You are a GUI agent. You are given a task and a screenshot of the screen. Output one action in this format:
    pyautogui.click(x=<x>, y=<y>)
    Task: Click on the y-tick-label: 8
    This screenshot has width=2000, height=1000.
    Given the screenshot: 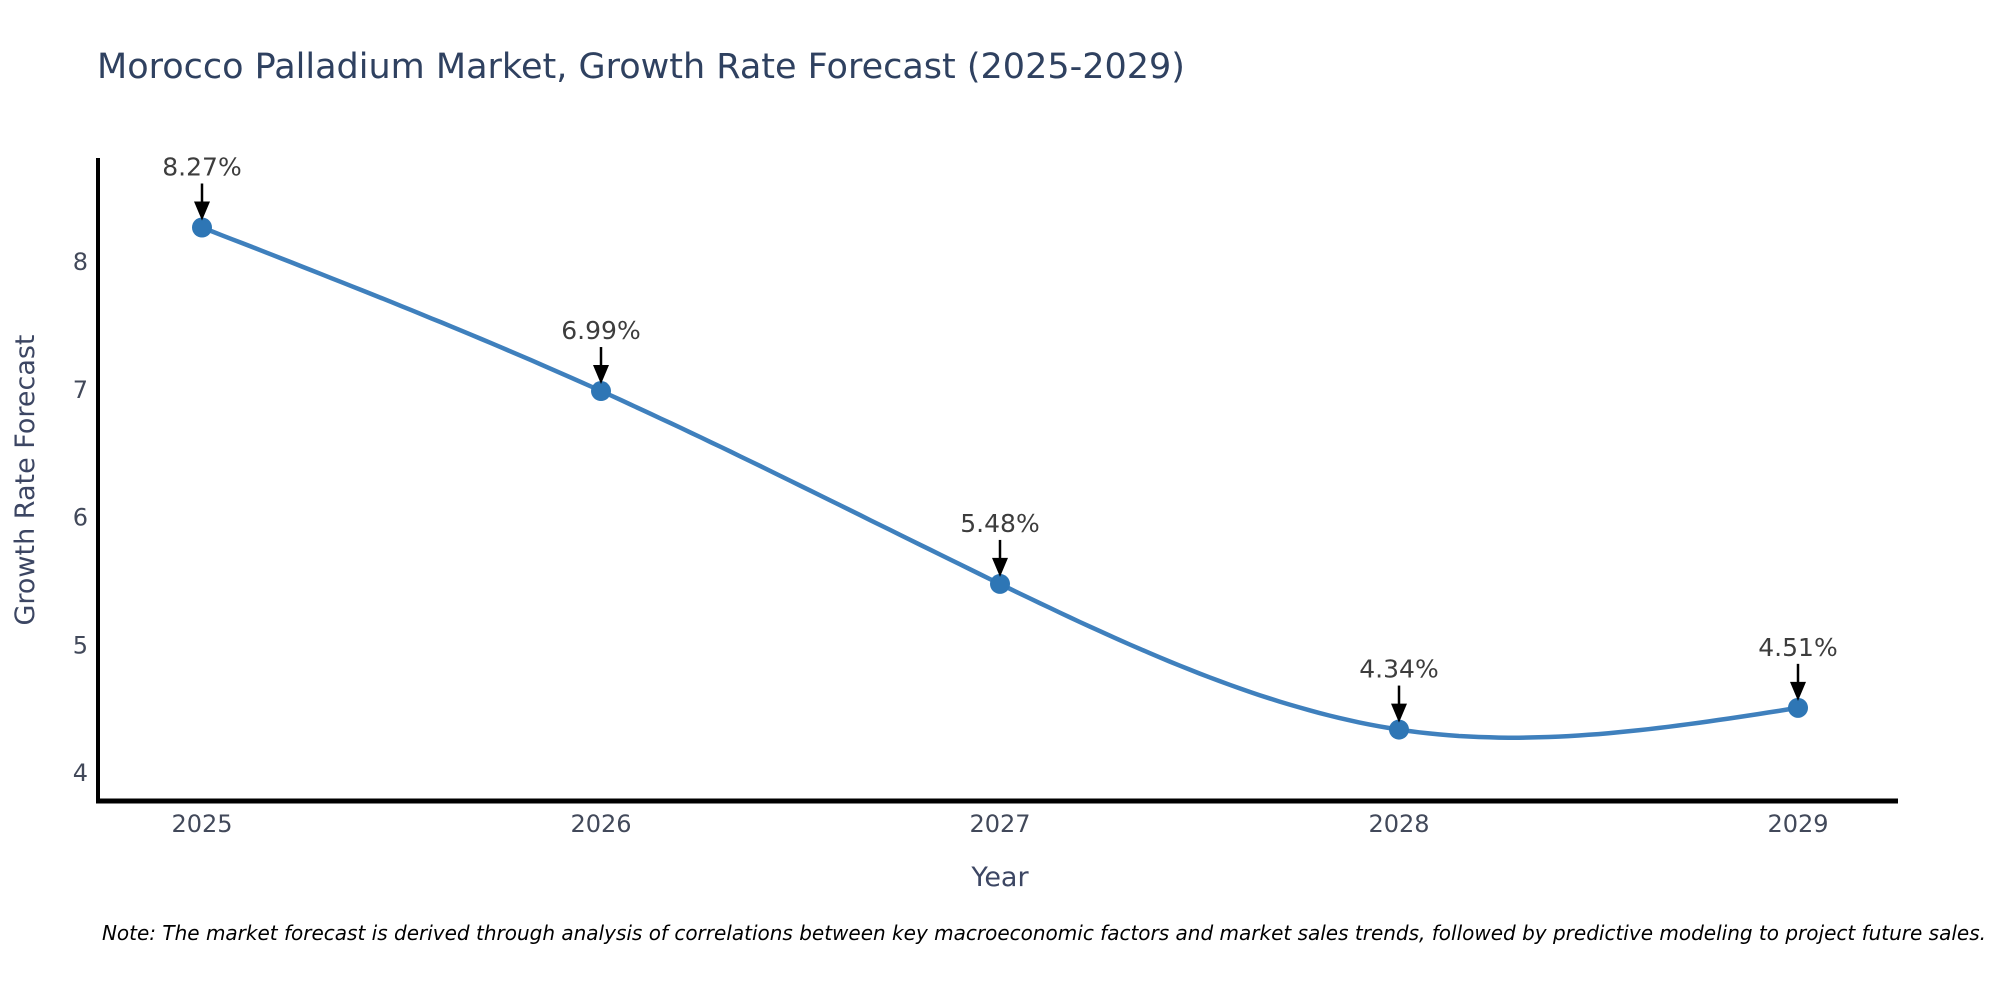 What is the action you would take?
    pyautogui.click(x=80, y=262)
    